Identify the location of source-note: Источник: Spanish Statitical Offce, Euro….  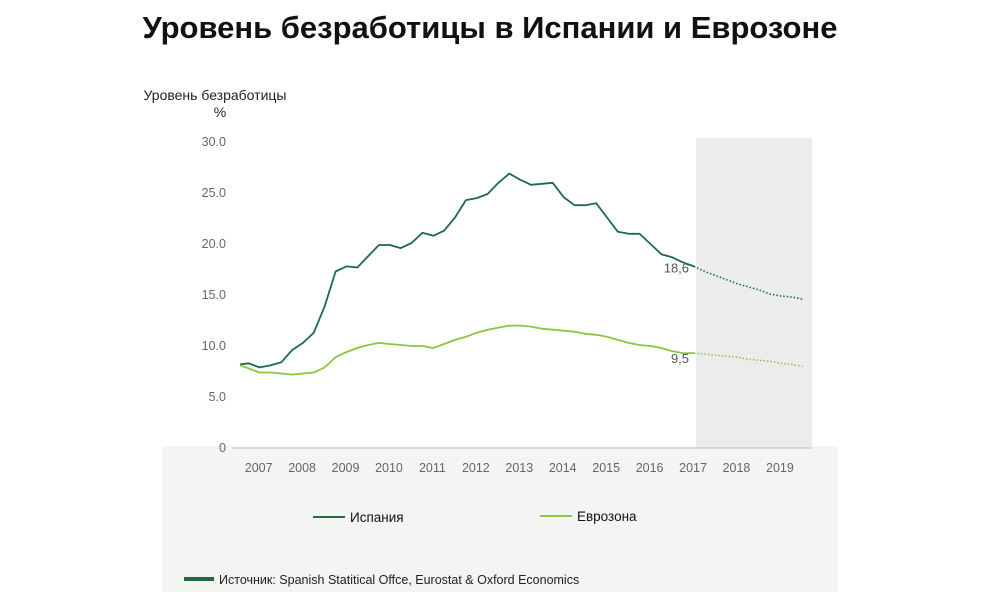
(399, 580).